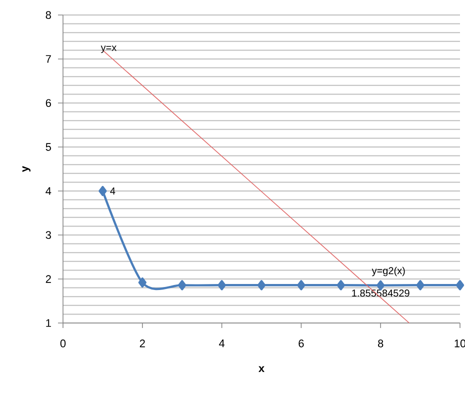 This screenshot has height=402, width=465. I want to click on series-label: y=x, so click(108, 49).